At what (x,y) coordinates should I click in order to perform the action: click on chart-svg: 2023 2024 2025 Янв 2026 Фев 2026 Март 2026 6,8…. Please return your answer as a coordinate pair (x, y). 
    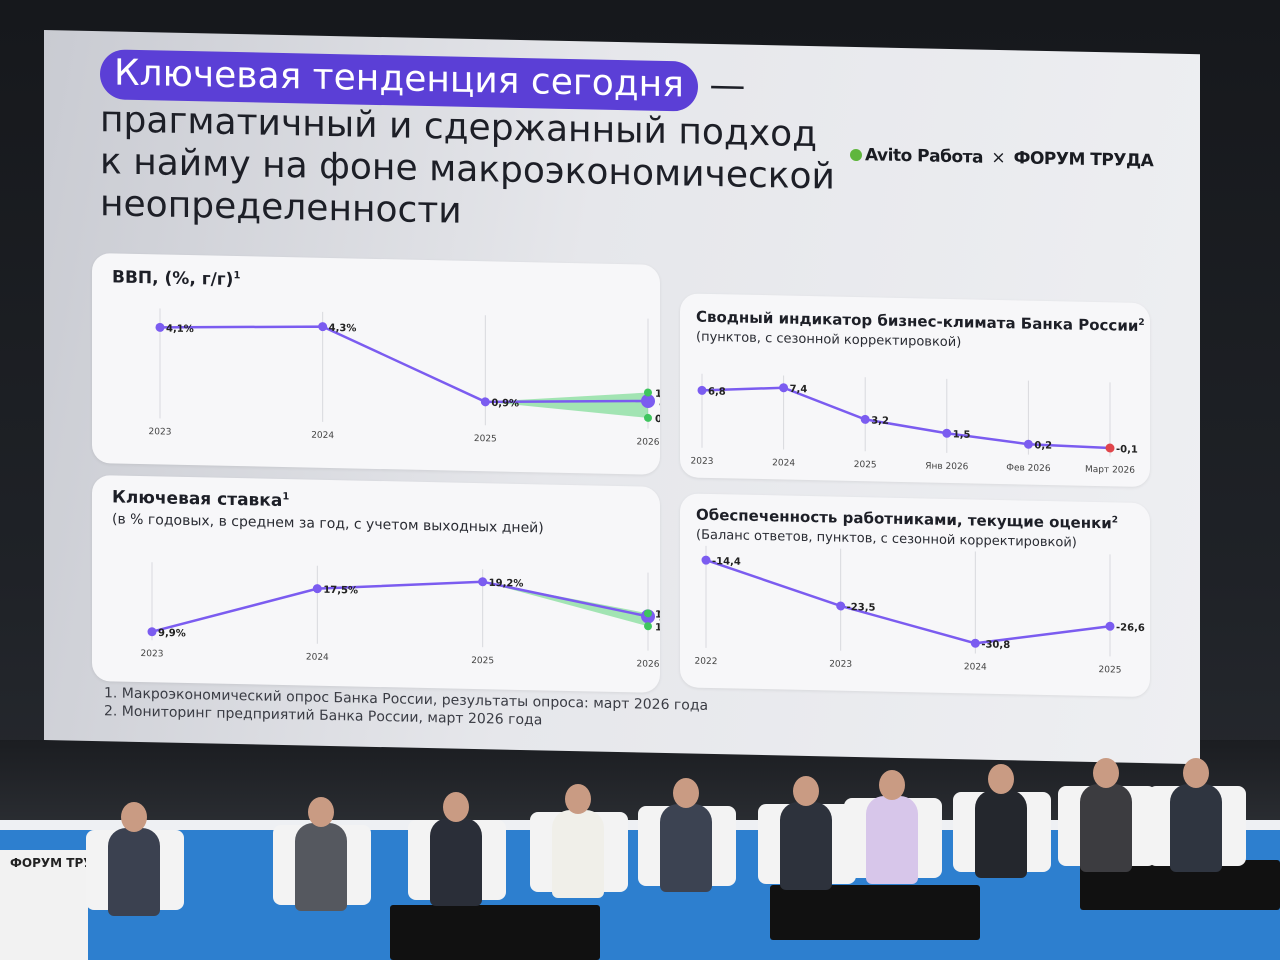
    Looking at the image, I should click on (915, 390).